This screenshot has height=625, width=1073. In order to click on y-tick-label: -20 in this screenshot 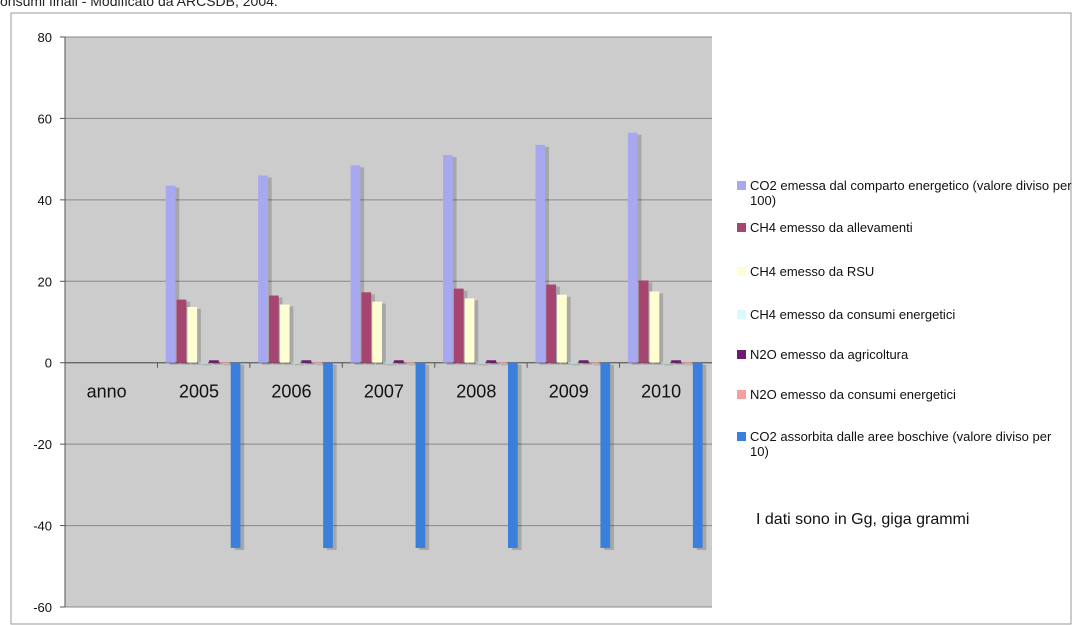, I will do `click(42, 444)`.